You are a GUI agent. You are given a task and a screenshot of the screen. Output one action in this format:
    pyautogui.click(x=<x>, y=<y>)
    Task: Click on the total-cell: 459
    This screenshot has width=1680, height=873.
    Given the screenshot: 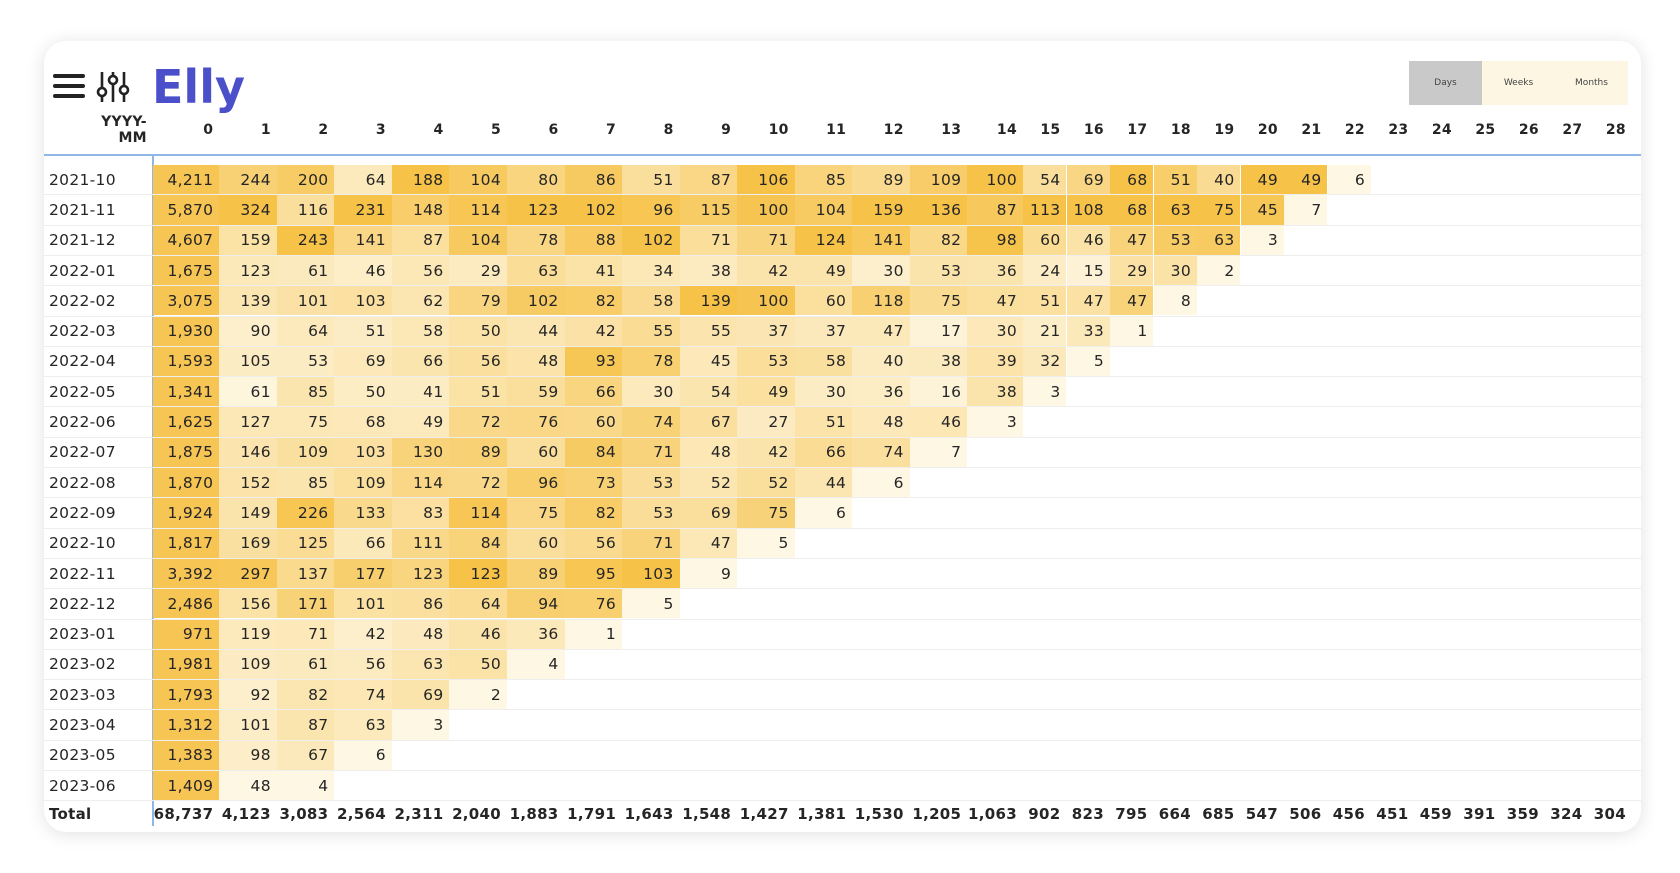 What is the action you would take?
    pyautogui.click(x=1435, y=814)
    